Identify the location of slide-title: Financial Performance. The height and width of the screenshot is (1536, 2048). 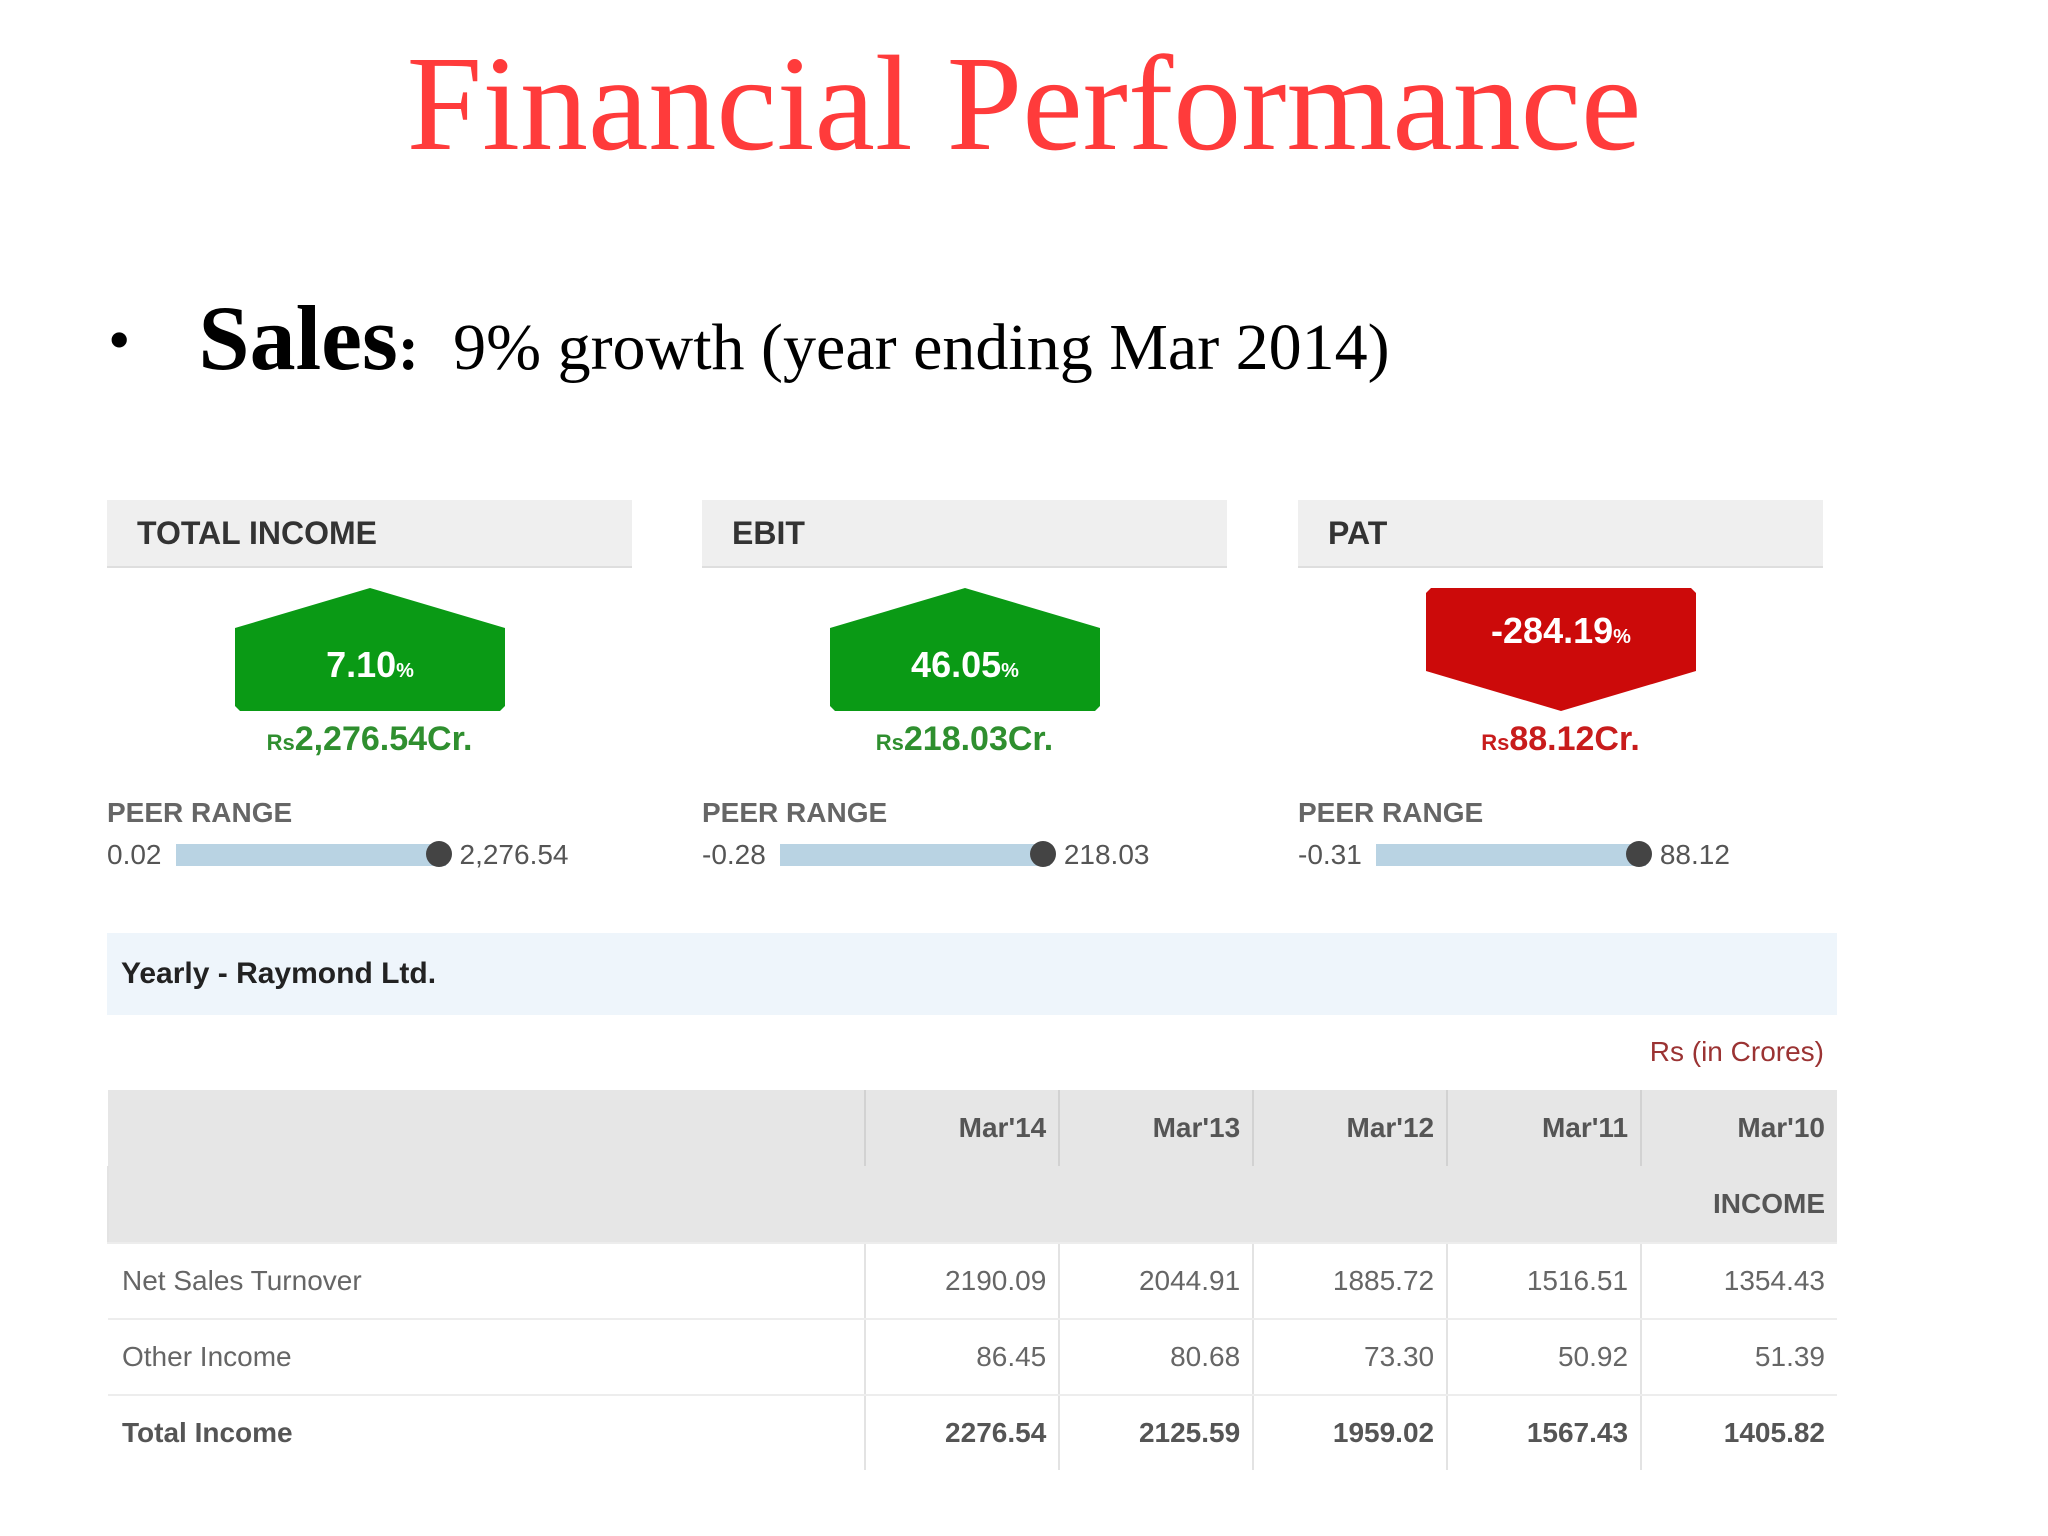
(1024, 104).